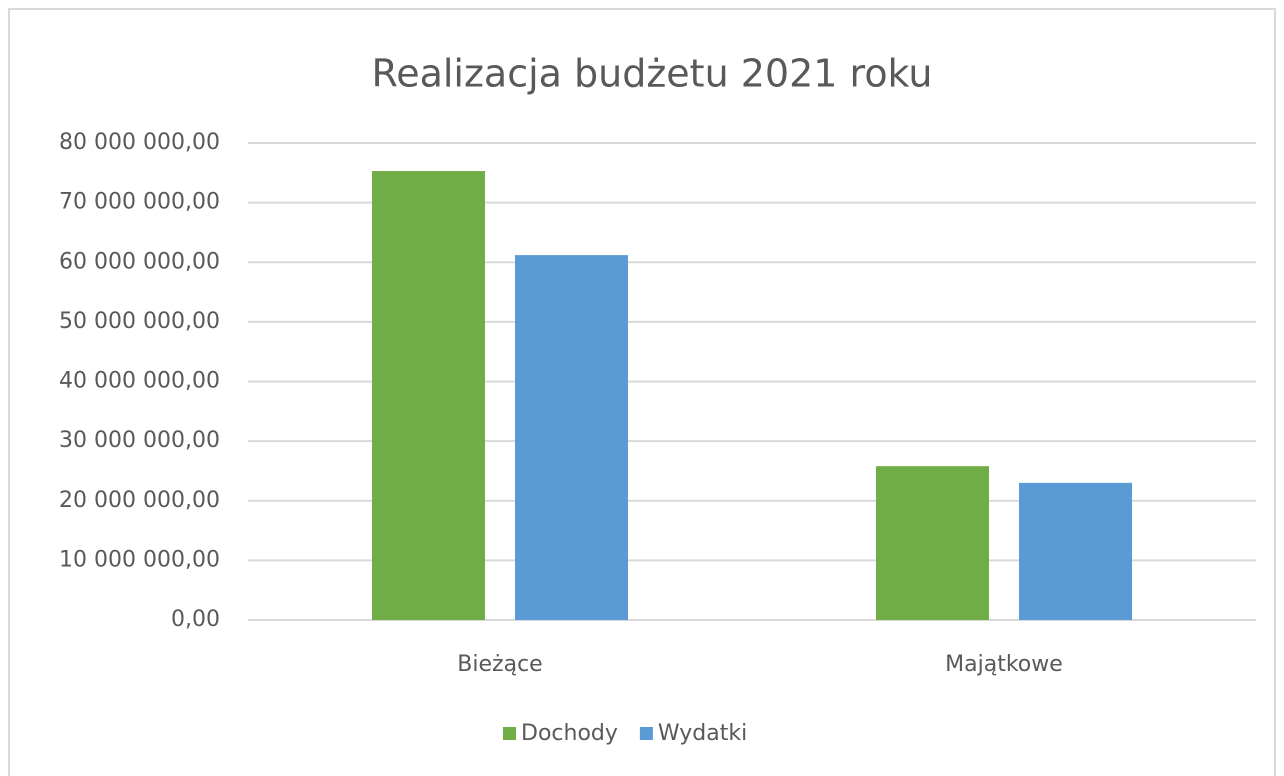  I want to click on legend-label: Wydatki, so click(702, 733).